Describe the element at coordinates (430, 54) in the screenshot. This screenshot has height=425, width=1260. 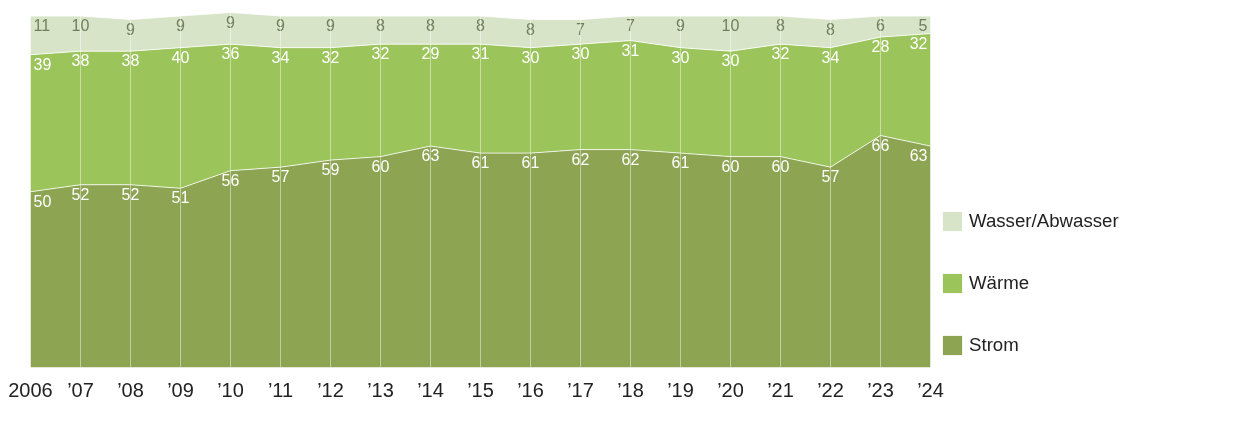
I see `data-label: 29` at that location.